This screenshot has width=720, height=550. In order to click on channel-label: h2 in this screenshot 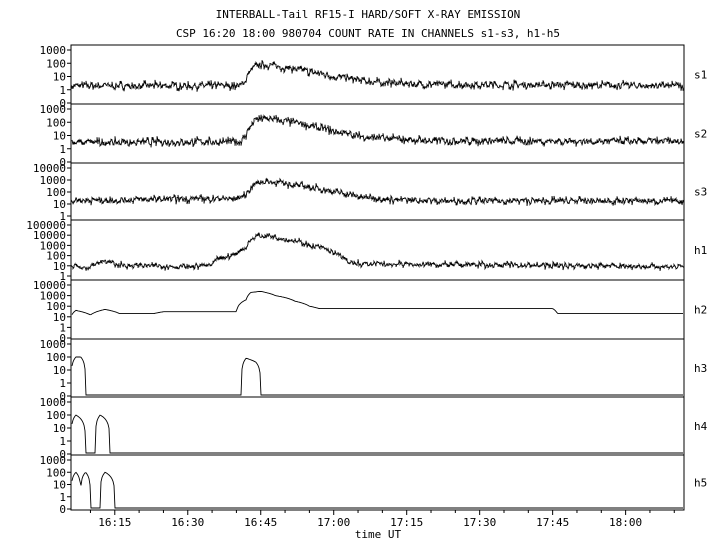, I will do `click(700, 310)`.